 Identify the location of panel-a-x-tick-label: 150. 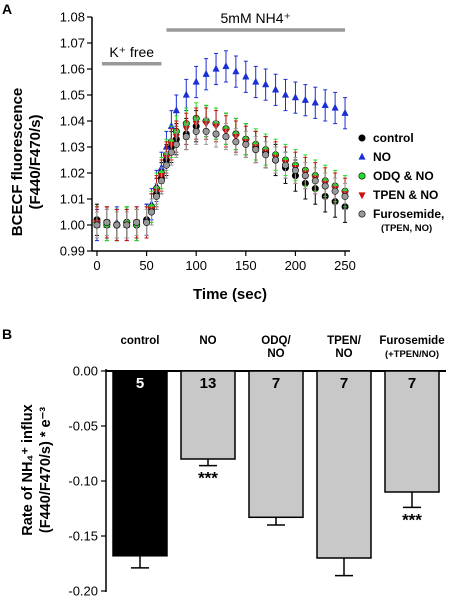
(246, 265).